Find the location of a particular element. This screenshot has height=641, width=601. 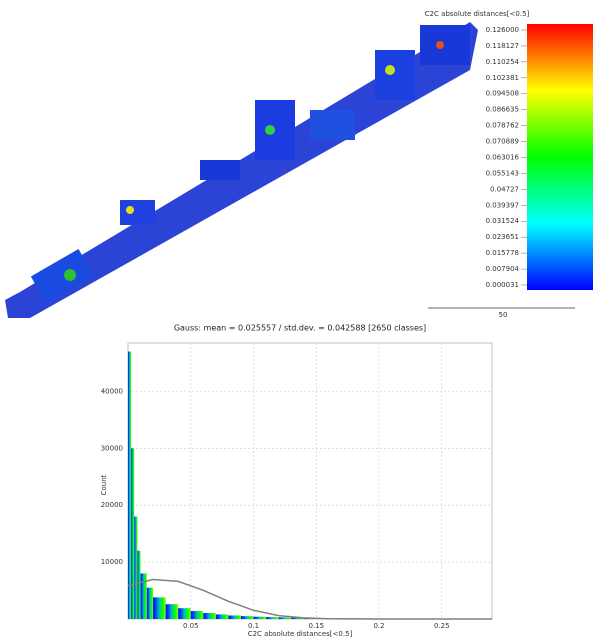

colorbar-tick-label: 0.031524 is located at coordinates (503, 221).